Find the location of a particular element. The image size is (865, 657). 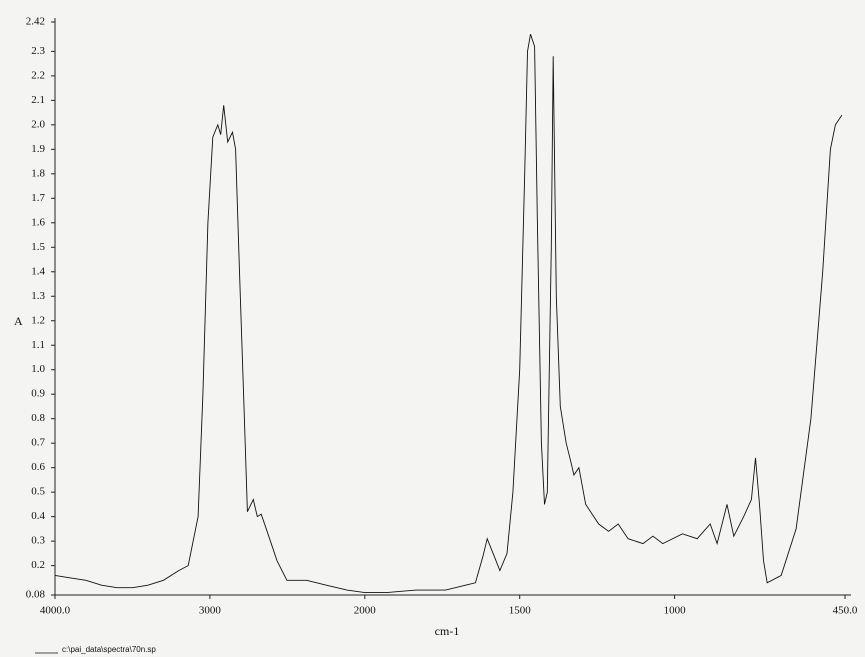

y-tick-label: 2.0 is located at coordinates (38, 124).